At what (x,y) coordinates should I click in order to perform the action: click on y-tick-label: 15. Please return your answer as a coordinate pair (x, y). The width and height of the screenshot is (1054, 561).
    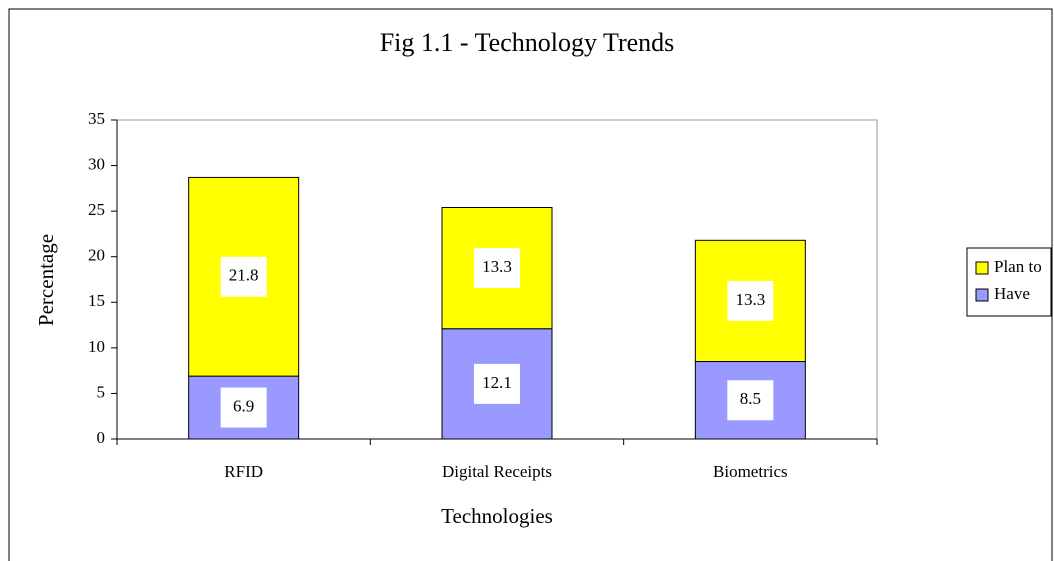
    Looking at the image, I should click on (96, 300).